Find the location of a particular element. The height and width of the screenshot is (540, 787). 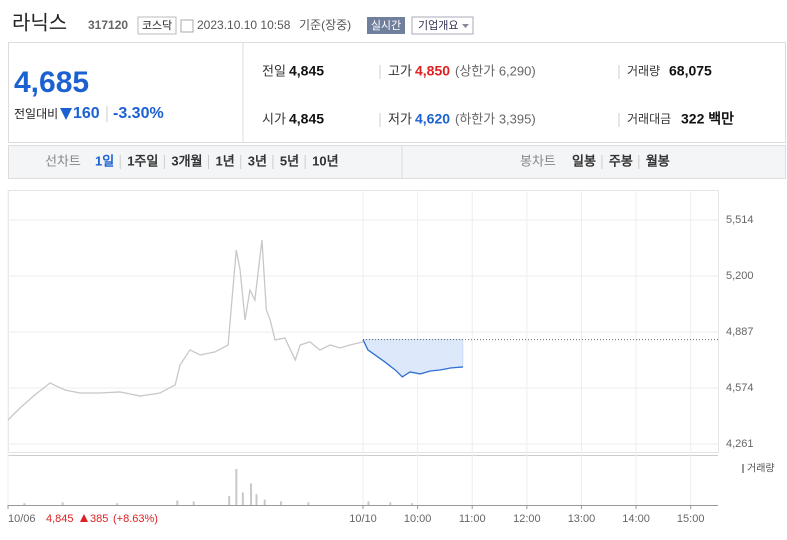

cell-note: (하한가 3,395) is located at coordinates (495, 118).